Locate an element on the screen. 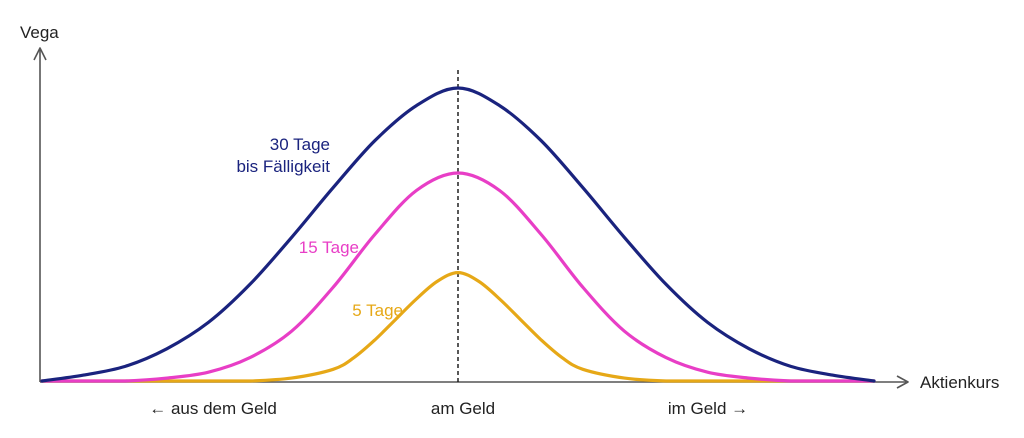  series-label-line: 5 Tage is located at coordinates (377, 310).